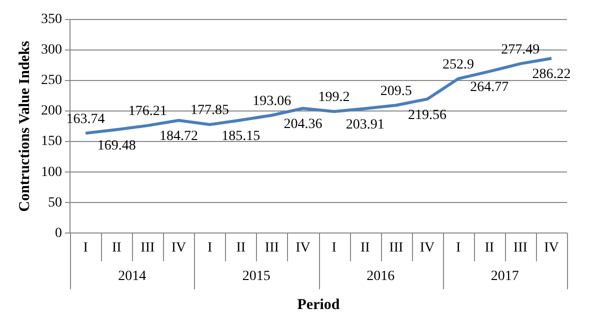  What do you see at coordinates (58, 233) in the screenshot?
I see `y-tick-label: 0` at bounding box center [58, 233].